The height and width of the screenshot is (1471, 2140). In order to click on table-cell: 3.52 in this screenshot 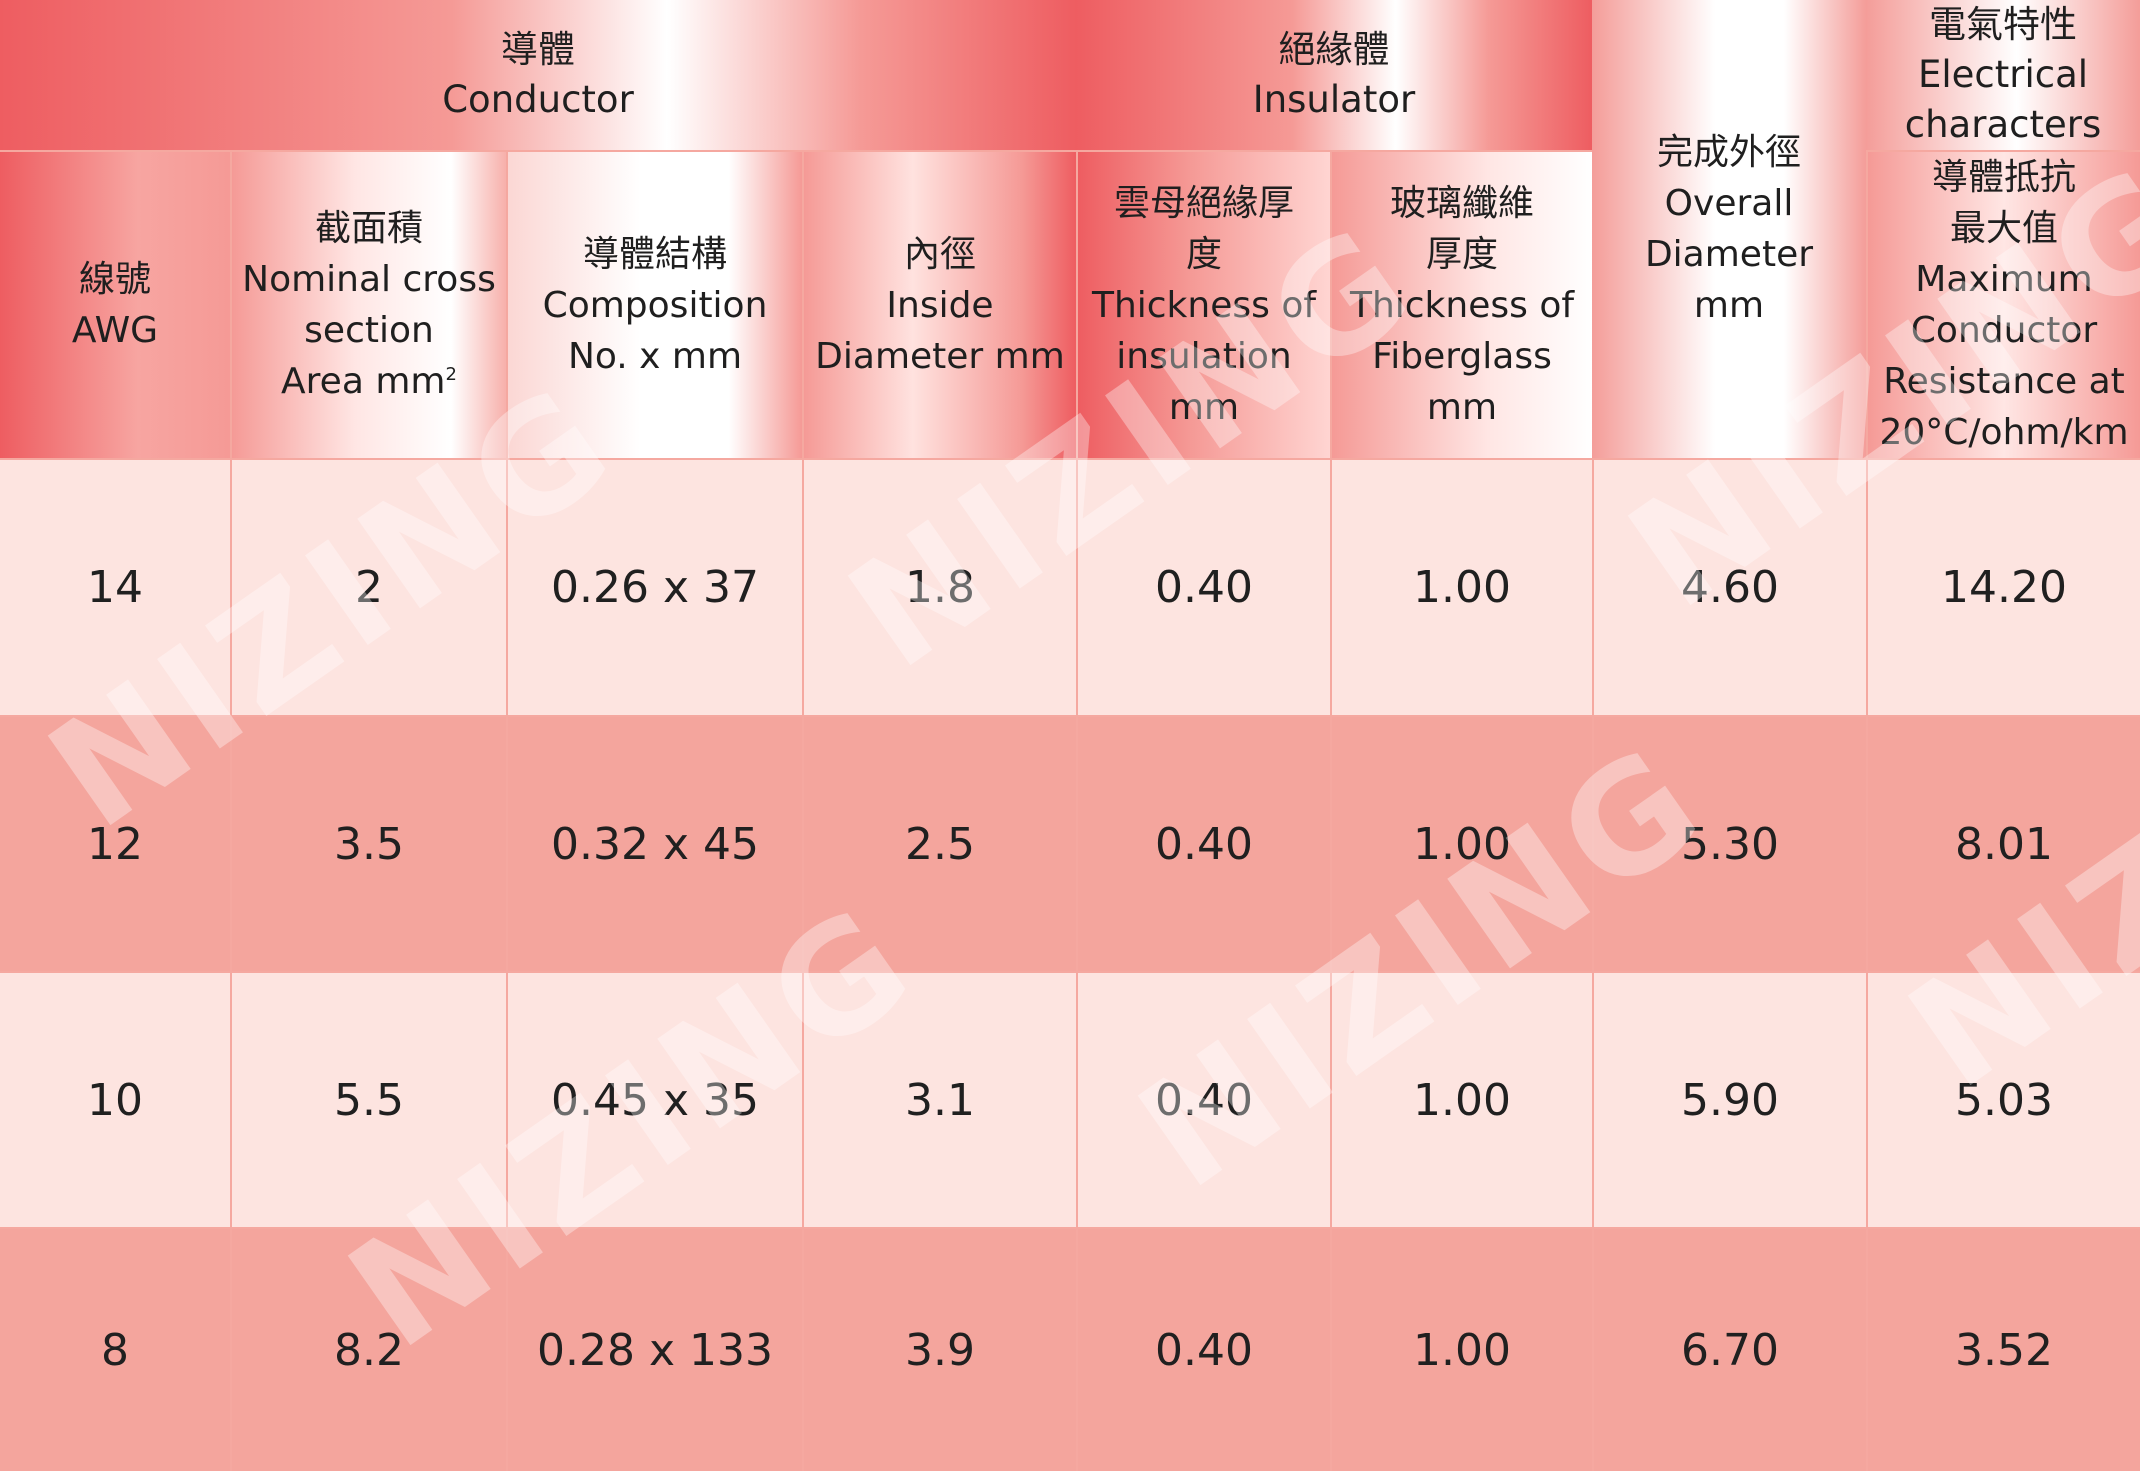, I will do `click(2004, 1350)`.